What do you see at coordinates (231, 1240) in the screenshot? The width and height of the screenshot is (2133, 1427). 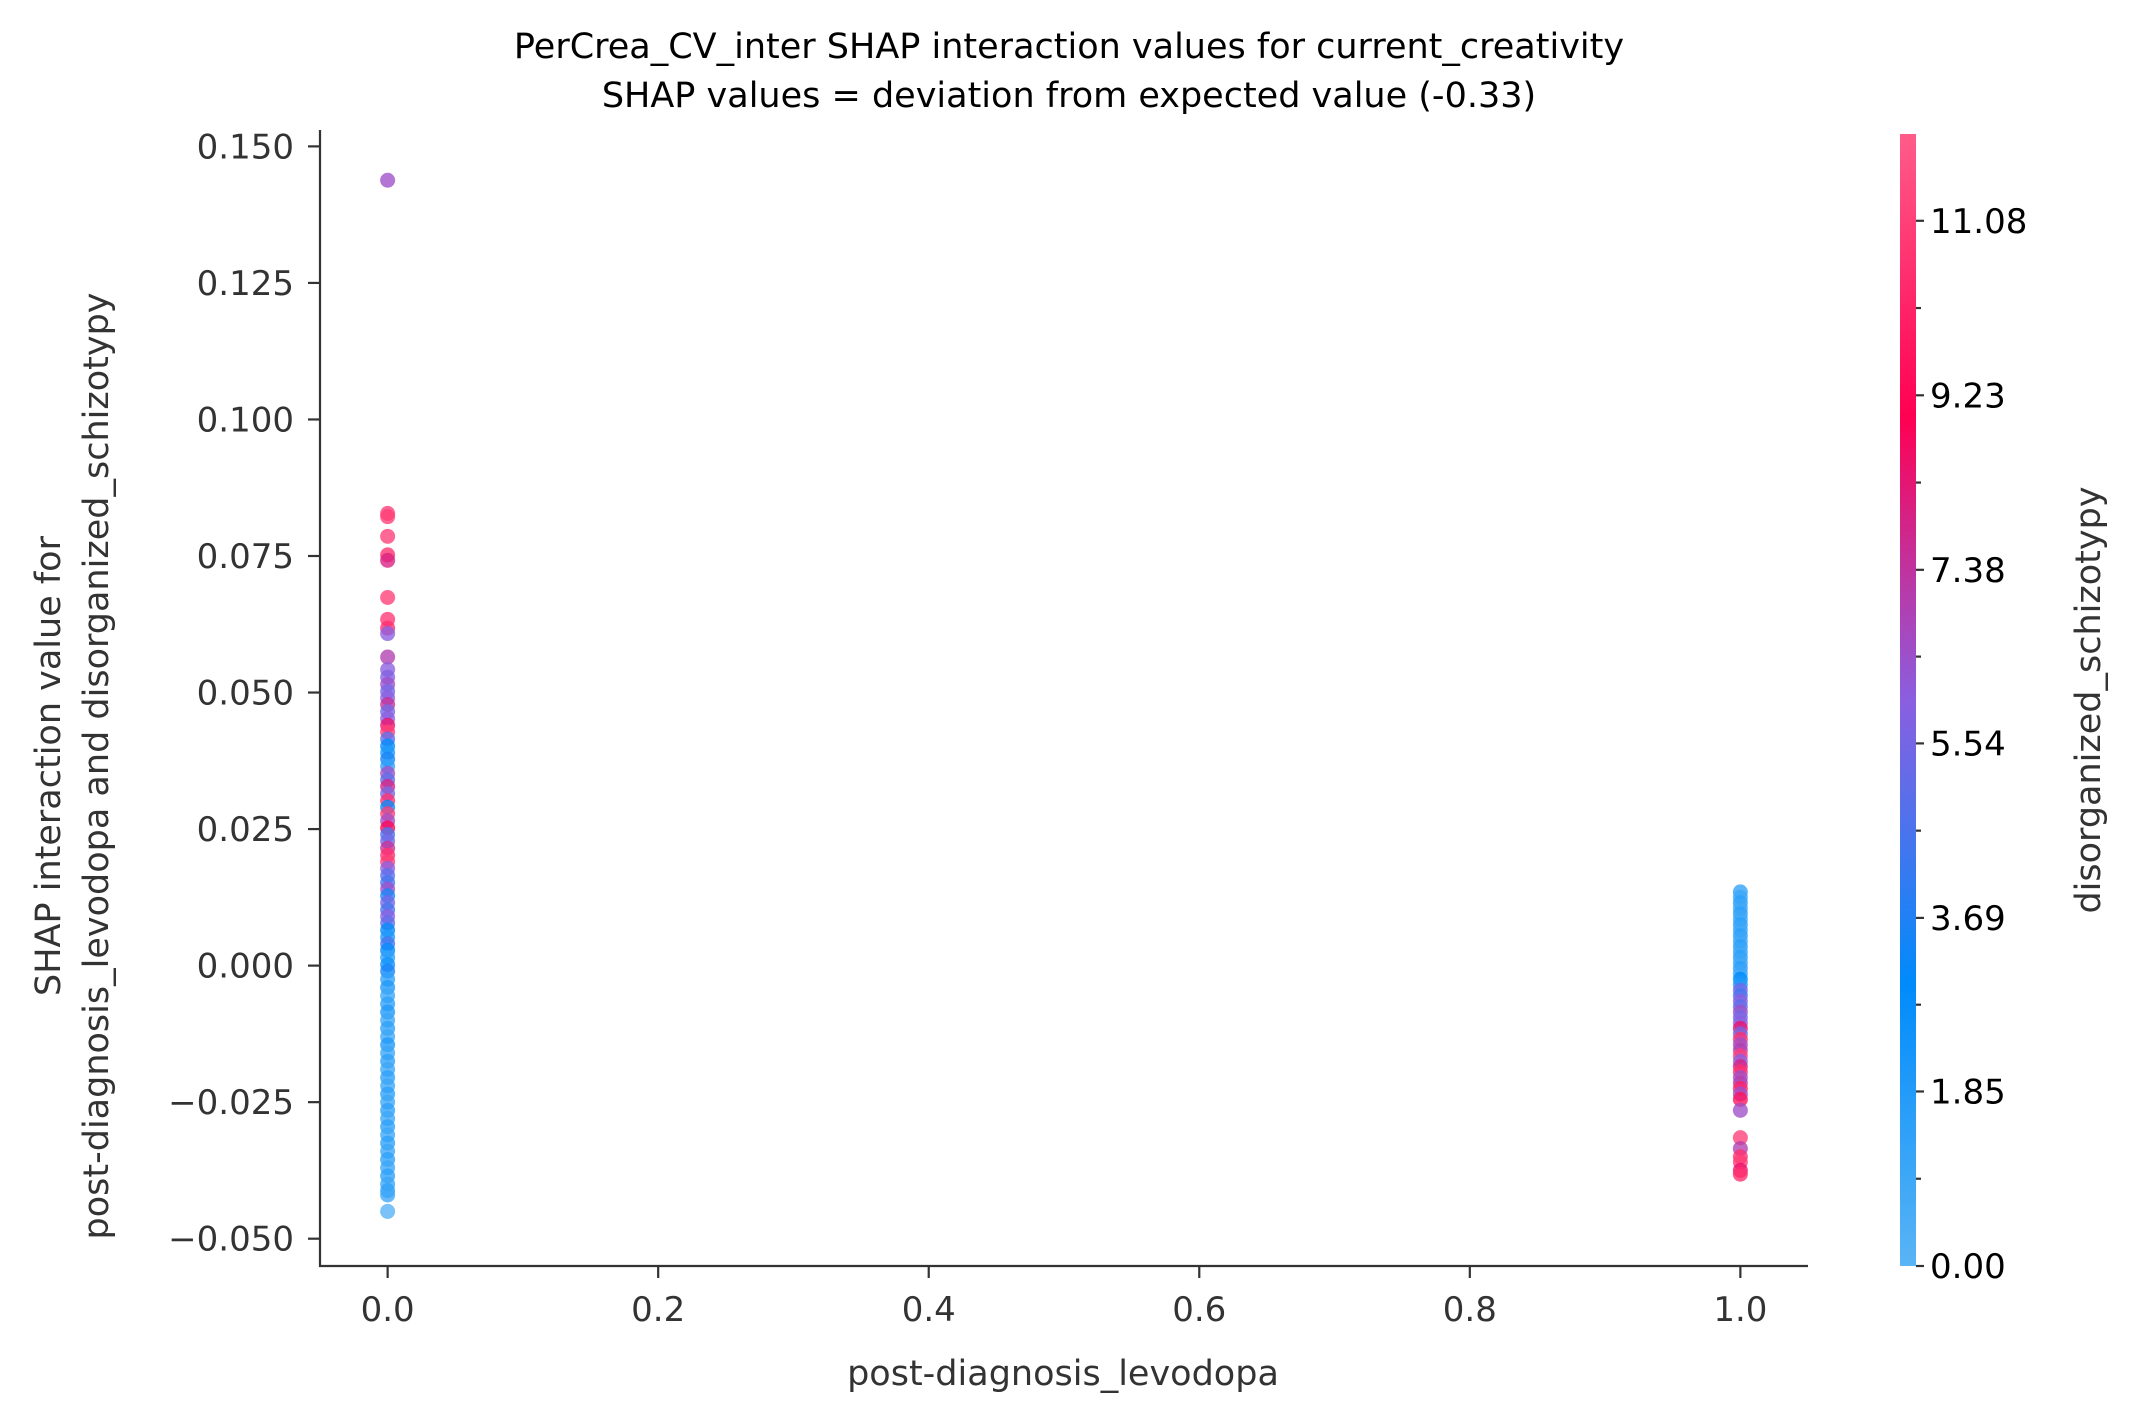 I see `y-tick-label: −0.050` at bounding box center [231, 1240].